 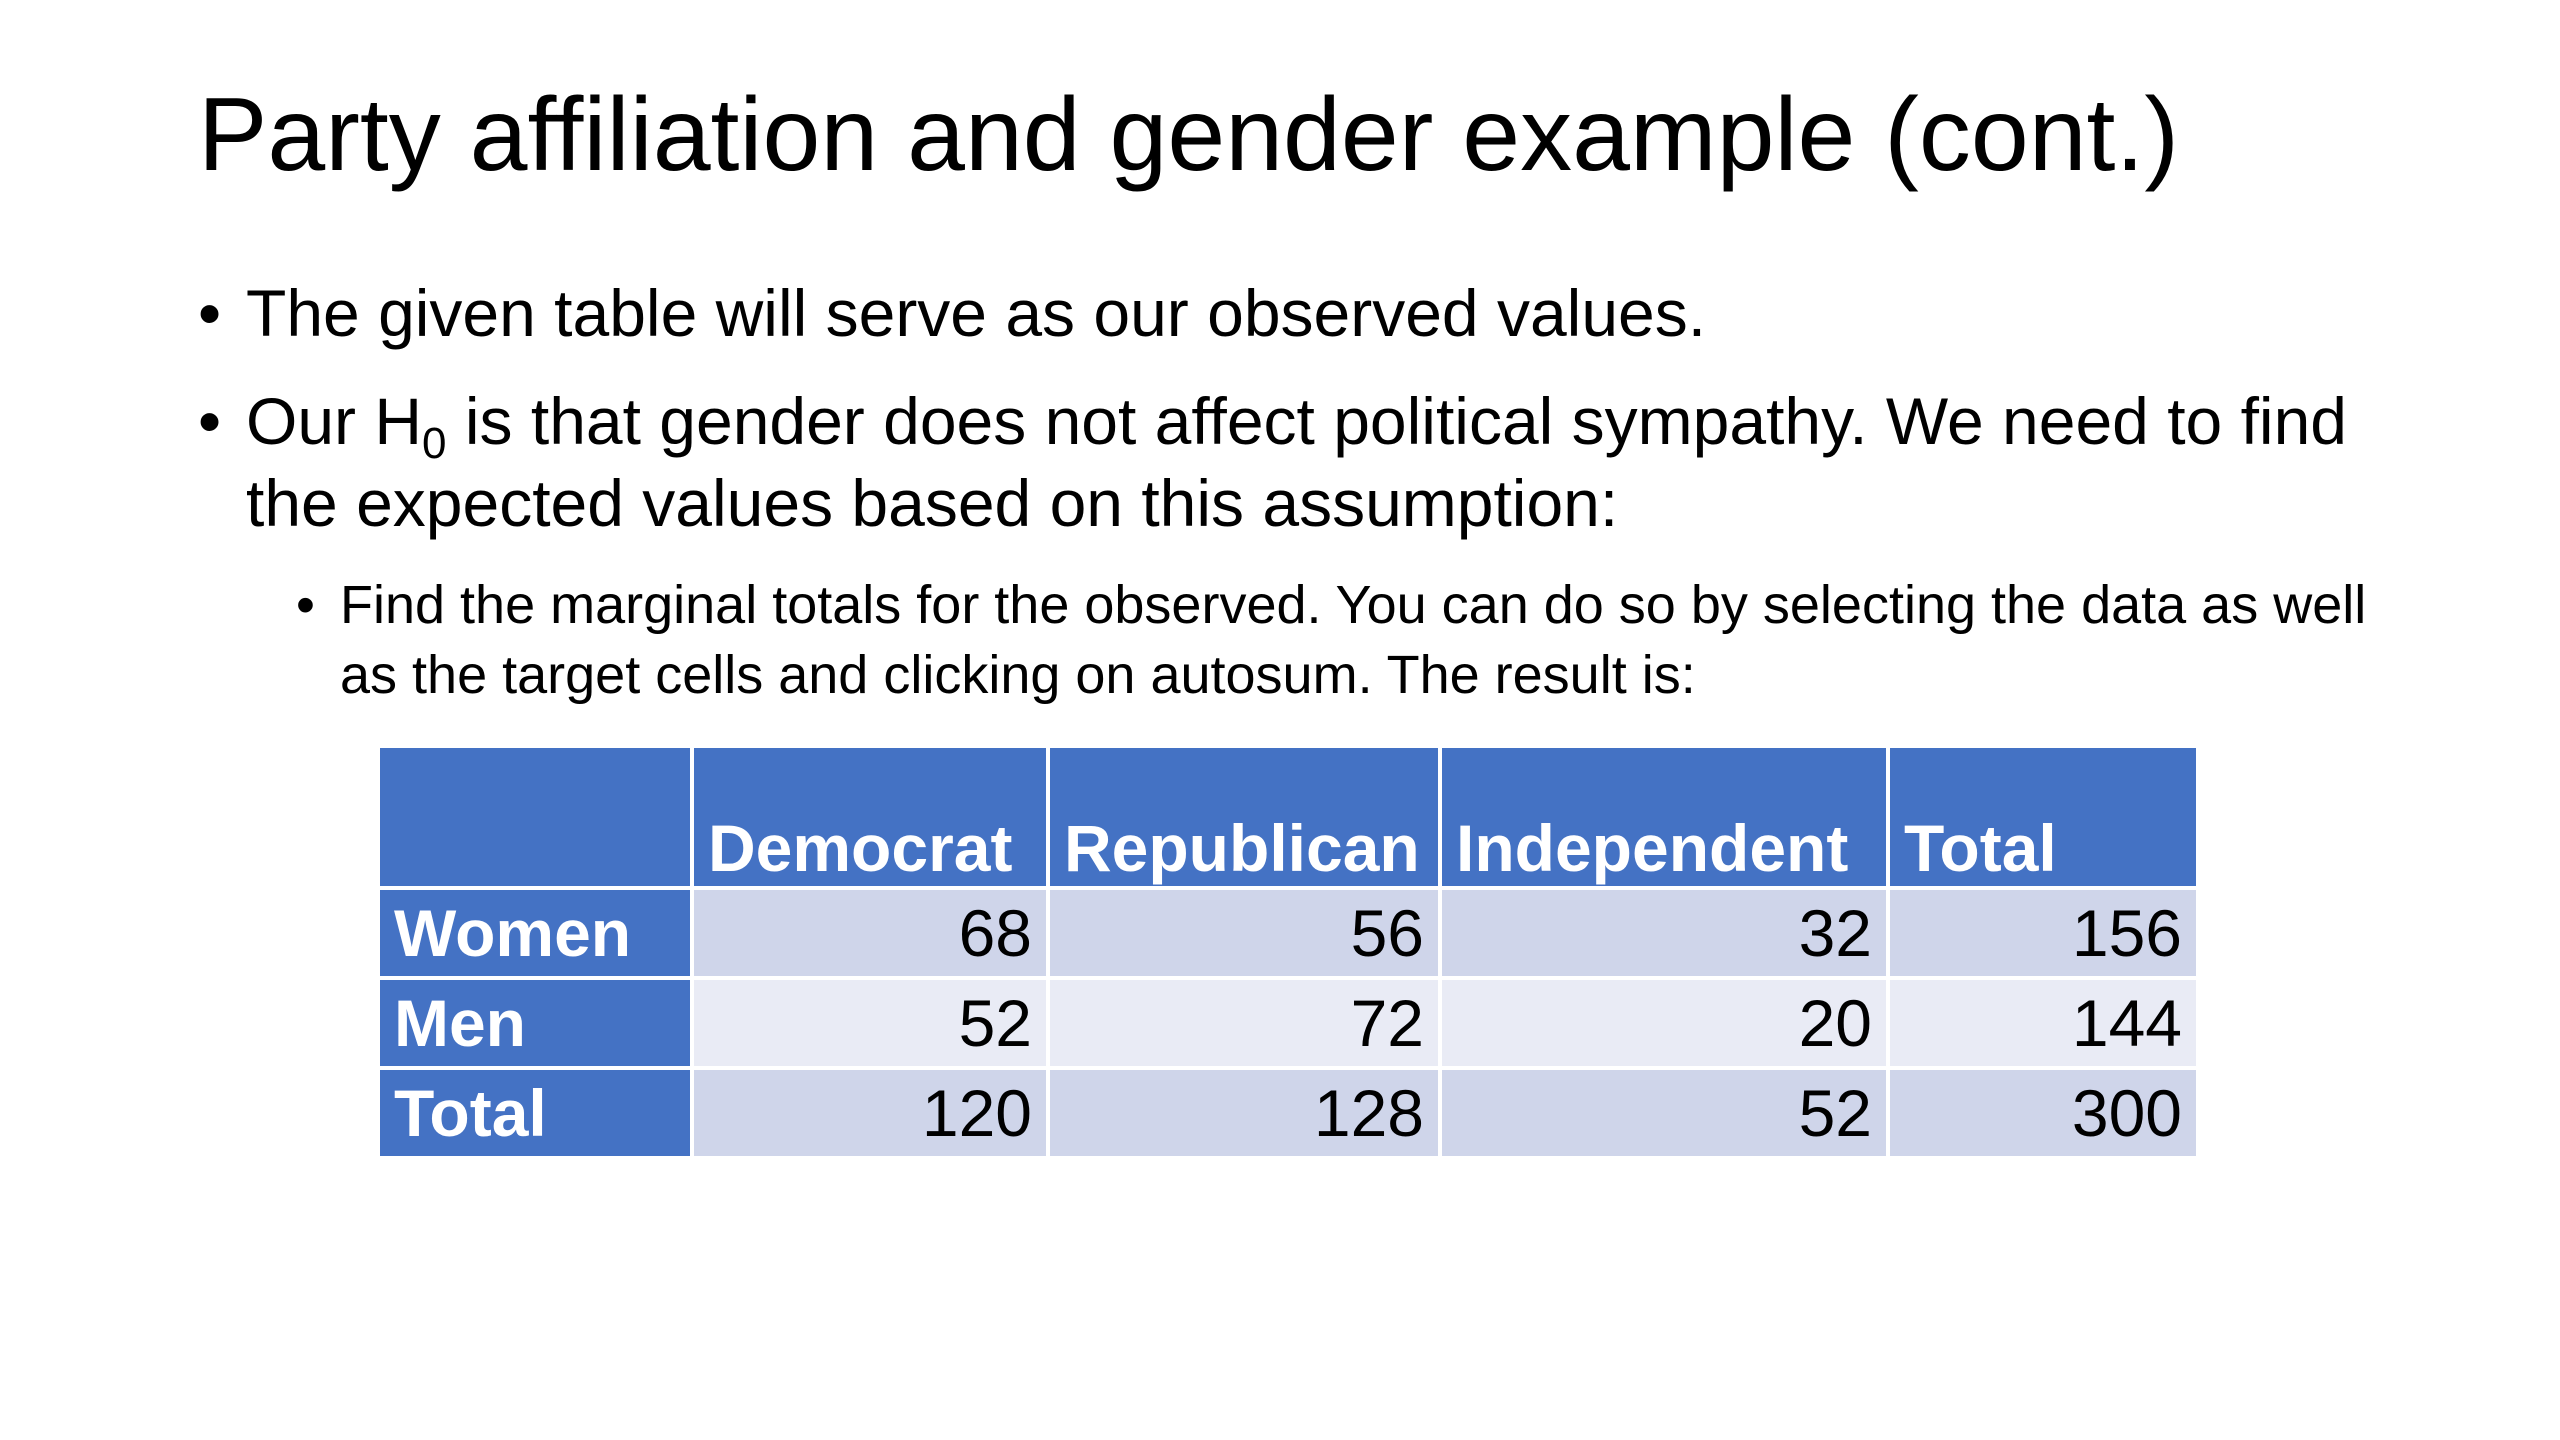 I want to click on header-republican: Republican, so click(x=1244, y=817).